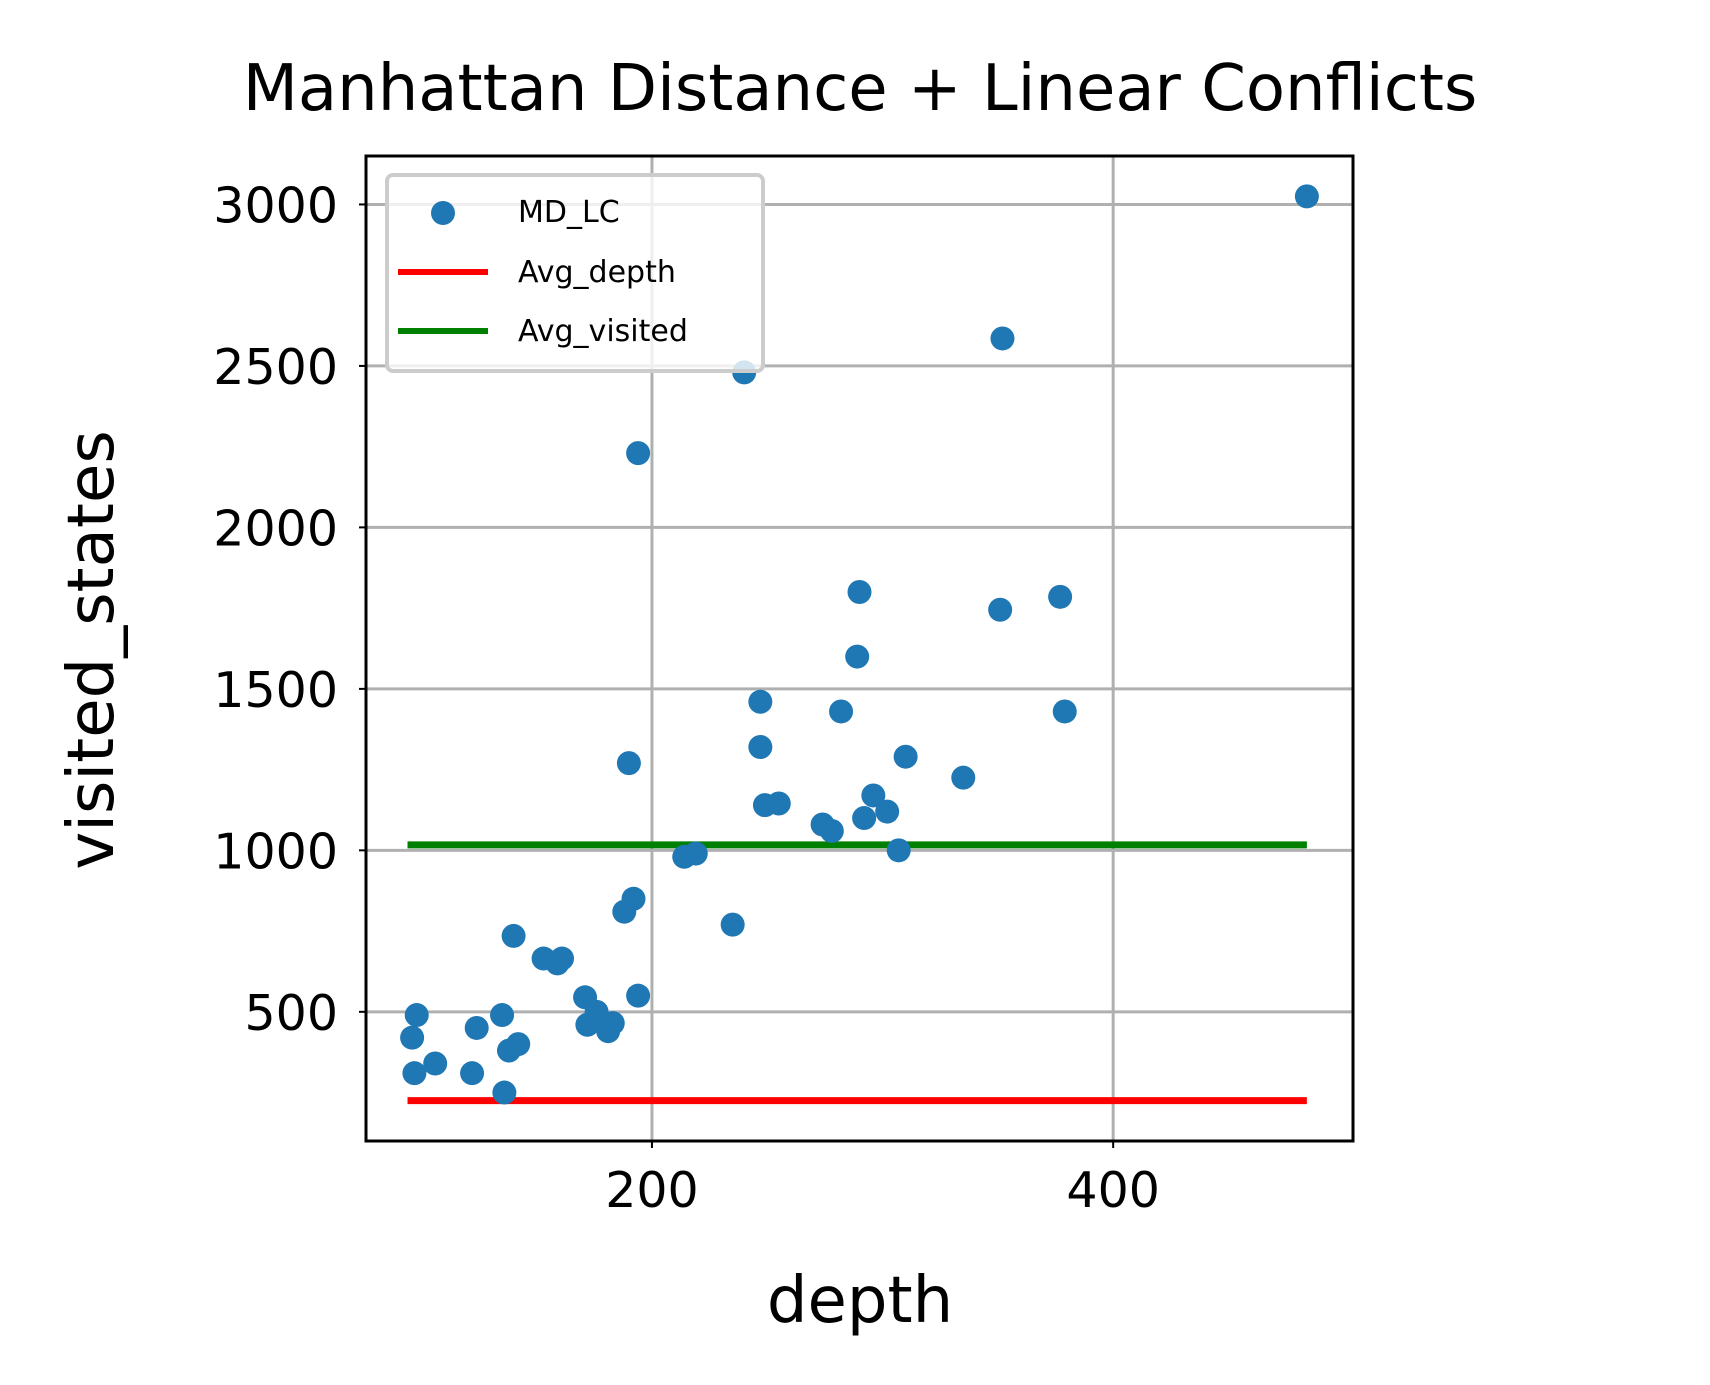  What do you see at coordinates (443, 213) in the screenshot?
I see `legend-marker-md-lc` at bounding box center [443, 213].